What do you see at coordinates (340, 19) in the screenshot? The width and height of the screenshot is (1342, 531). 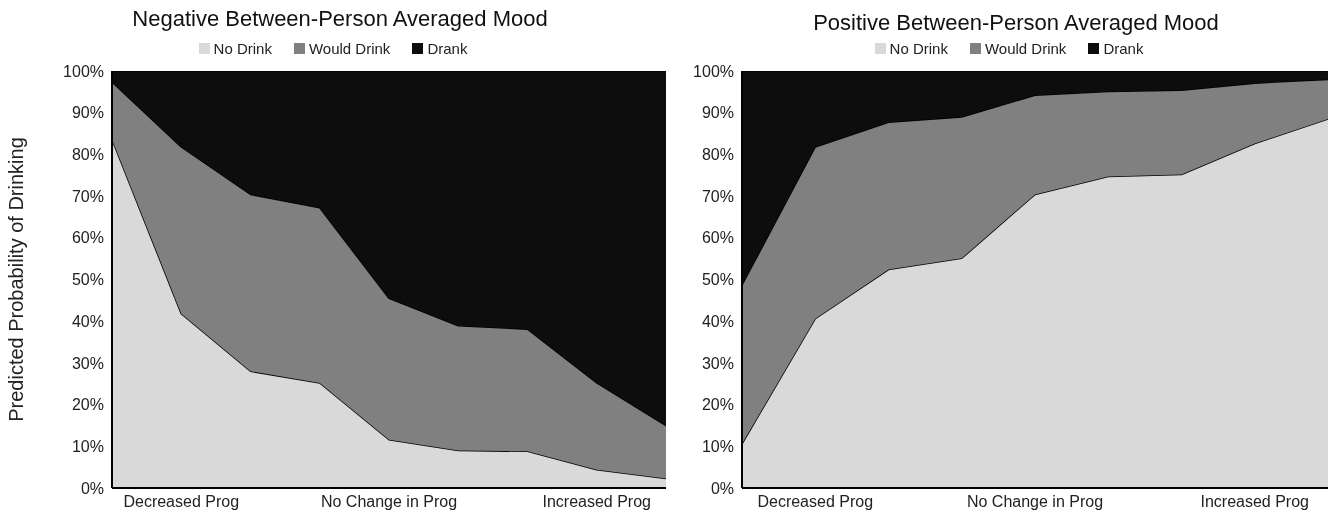 I see `chart-title: Negative Between-Person Averaged Mood` at bounding box center [340, 19].